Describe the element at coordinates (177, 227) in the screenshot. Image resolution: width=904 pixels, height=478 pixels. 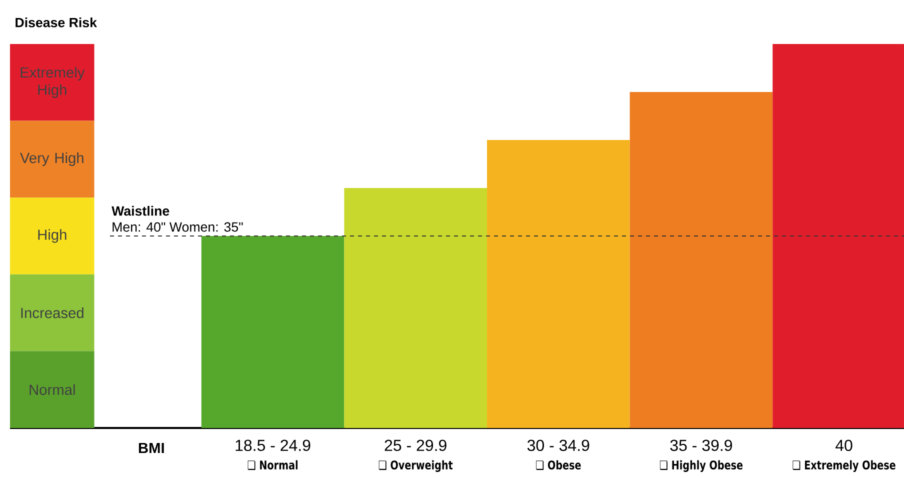
I see `annotation: Men: 40" Women: 35"` at that location.